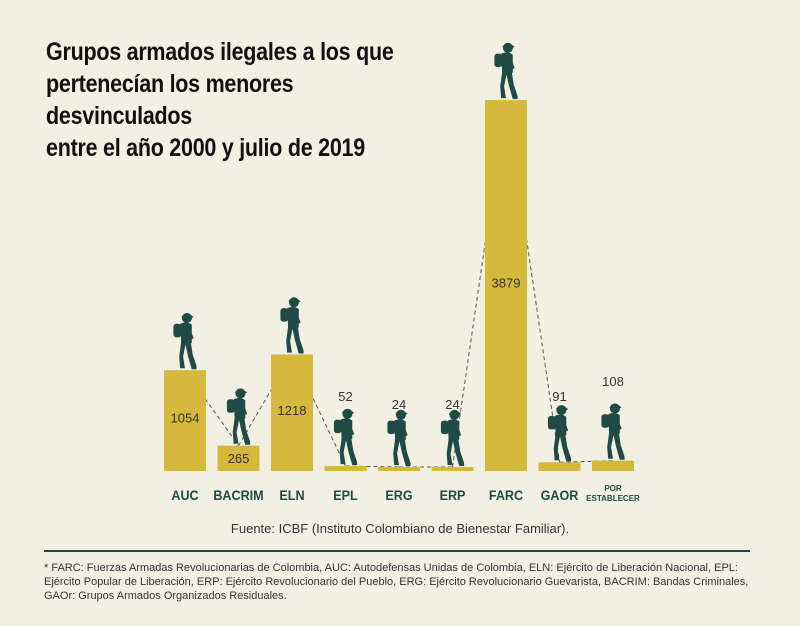 This screenshot has width=800, height=626. I want to click on bar-bacrim, so click(238, 458).